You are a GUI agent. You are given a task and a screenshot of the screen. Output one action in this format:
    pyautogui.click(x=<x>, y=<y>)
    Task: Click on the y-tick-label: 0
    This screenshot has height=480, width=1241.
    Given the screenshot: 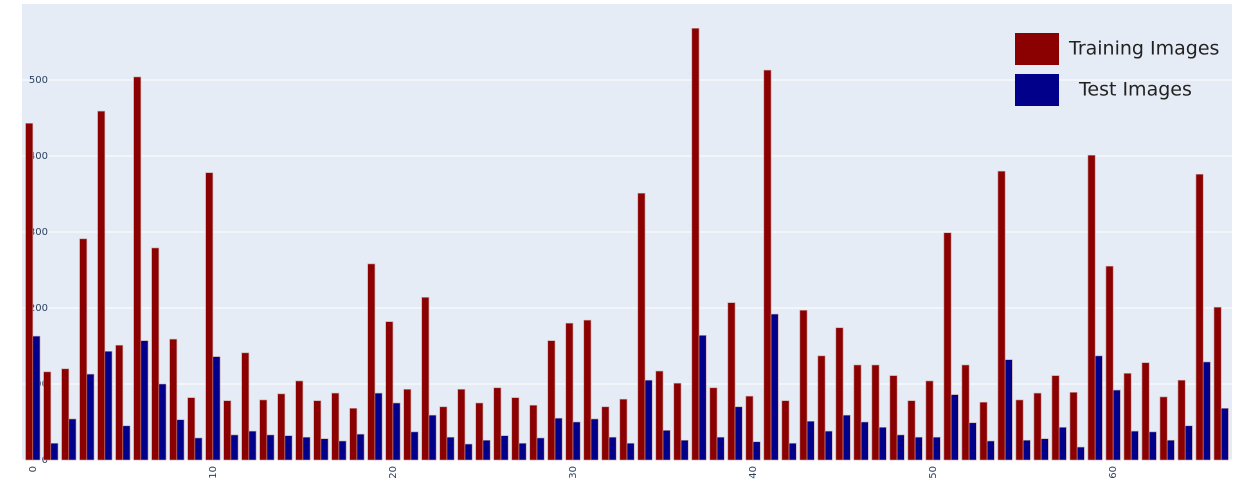 What is the action you would take?
    pyautogui.click(x=45, y=460)
    